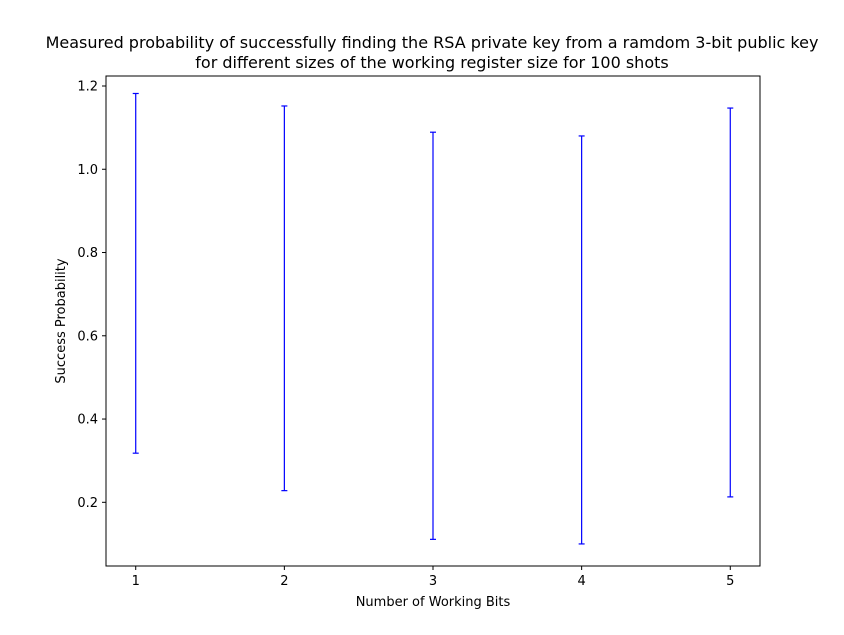  Describe the element at coordinates (87, 170) in the screenshot. I see `y-tick-label: 1.0` at that location.